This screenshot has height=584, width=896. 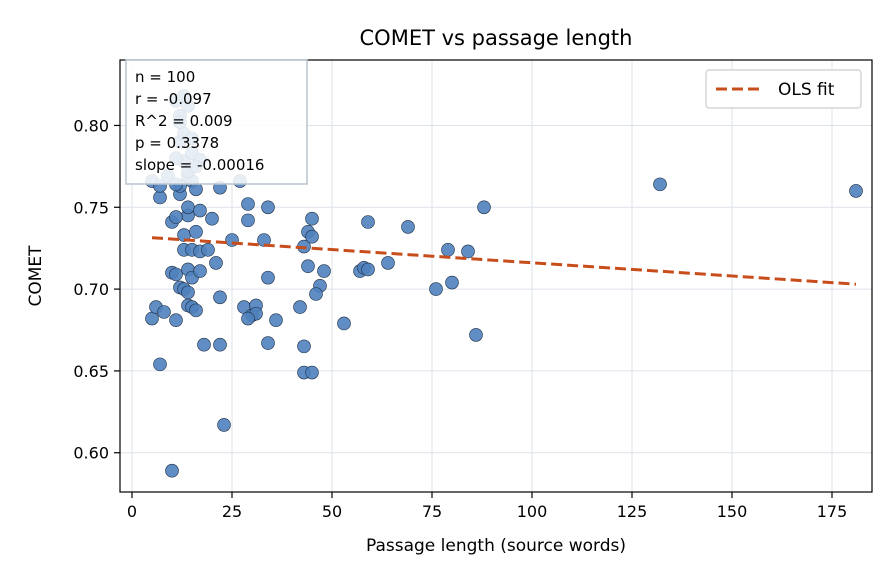 I want to click on y-tick-label: 0.60, so click(x=91, y=453).